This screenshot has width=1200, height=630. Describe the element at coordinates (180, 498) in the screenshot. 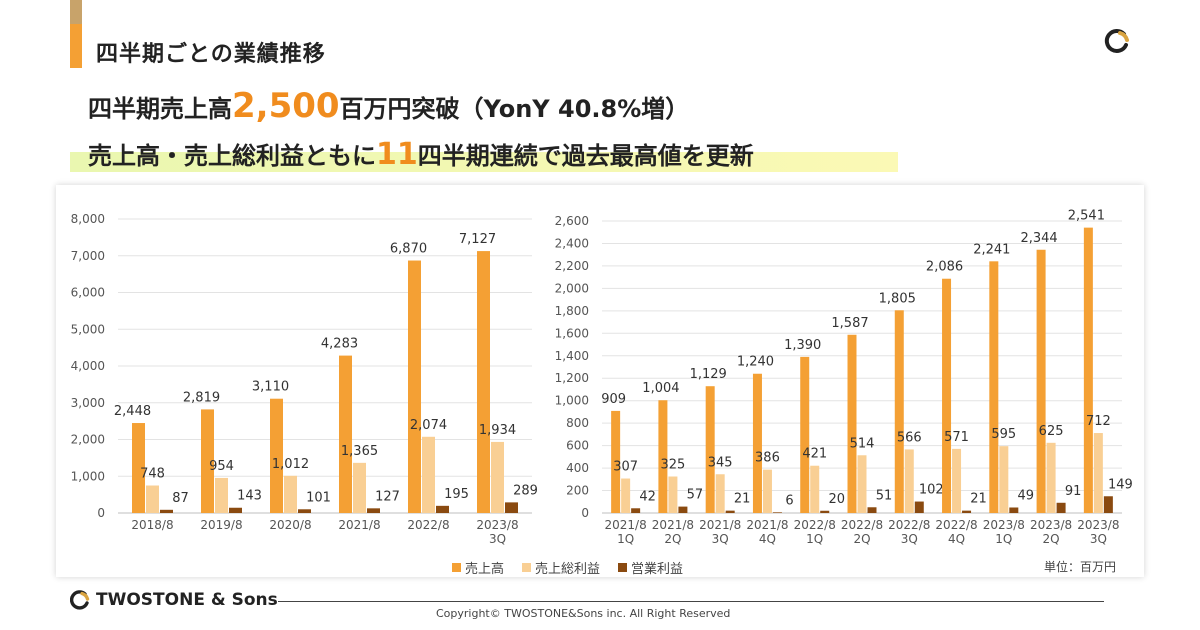

I see `data-label-operating-profit: 87` at that location.